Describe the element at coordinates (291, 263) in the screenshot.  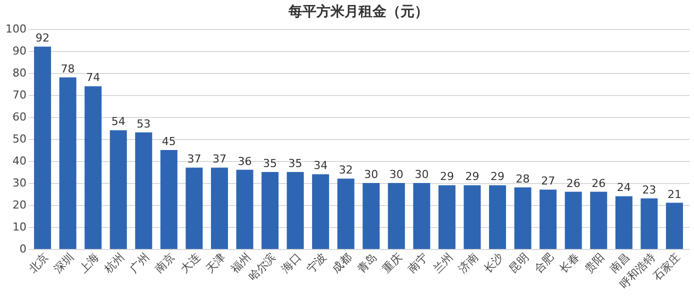
I see `x-tick-label: 海口` at that location.